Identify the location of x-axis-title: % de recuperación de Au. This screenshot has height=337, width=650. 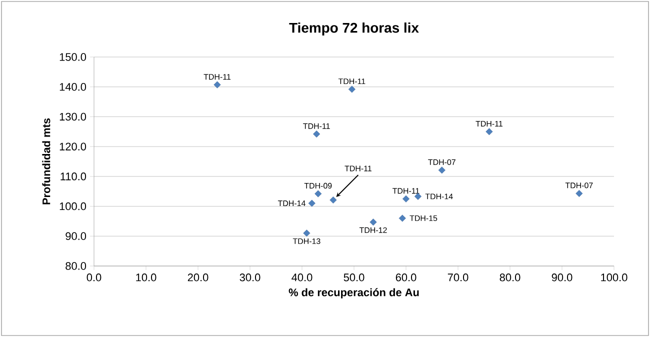
(353, 293).